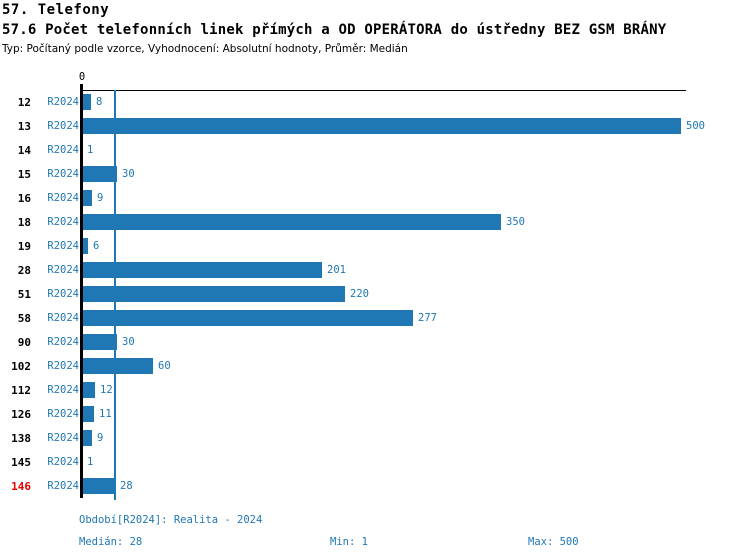 The width and height of the screenshot is (750, 560). I want to click on category-label: 15, so click(24, 174).